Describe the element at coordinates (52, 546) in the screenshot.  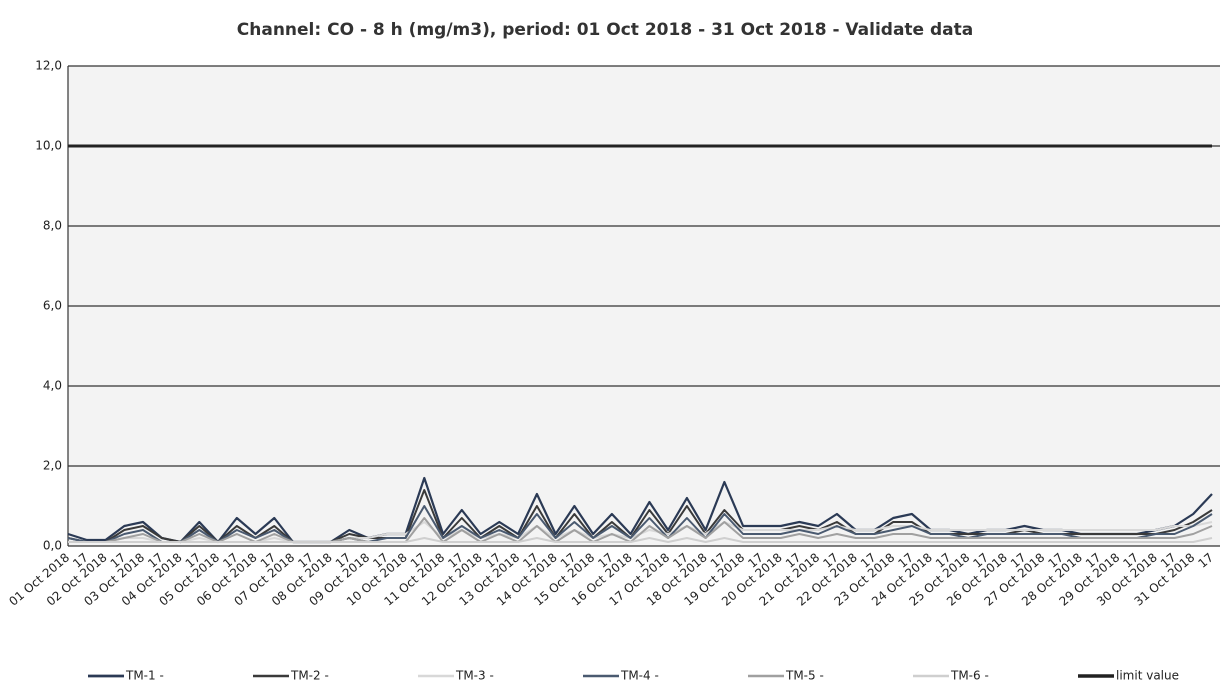
I see `y-tick-label: 0,0` at that location.